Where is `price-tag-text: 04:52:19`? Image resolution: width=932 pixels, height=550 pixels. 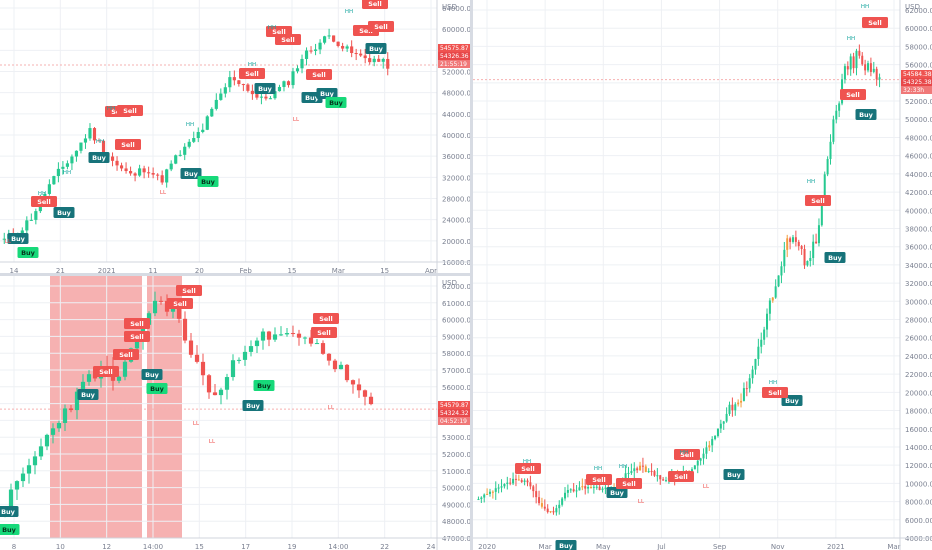 price-tag-text: 04:52:19 is located at coordinates (453, 421).